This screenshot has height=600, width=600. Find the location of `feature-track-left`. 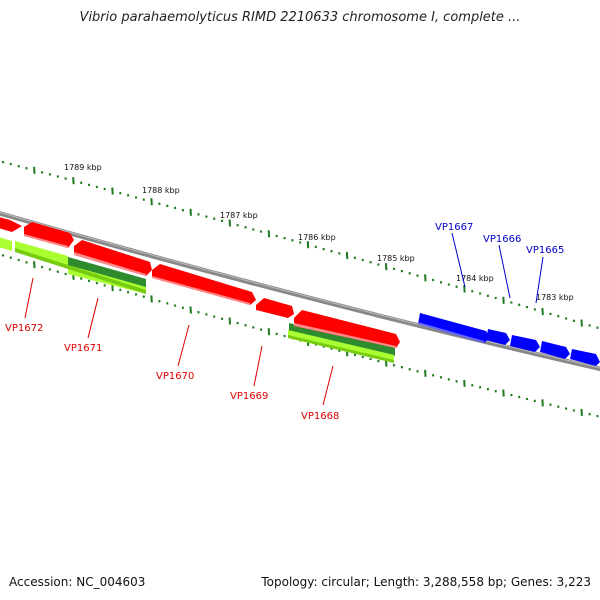

feature-track-left is located at coordinates (73, 265).